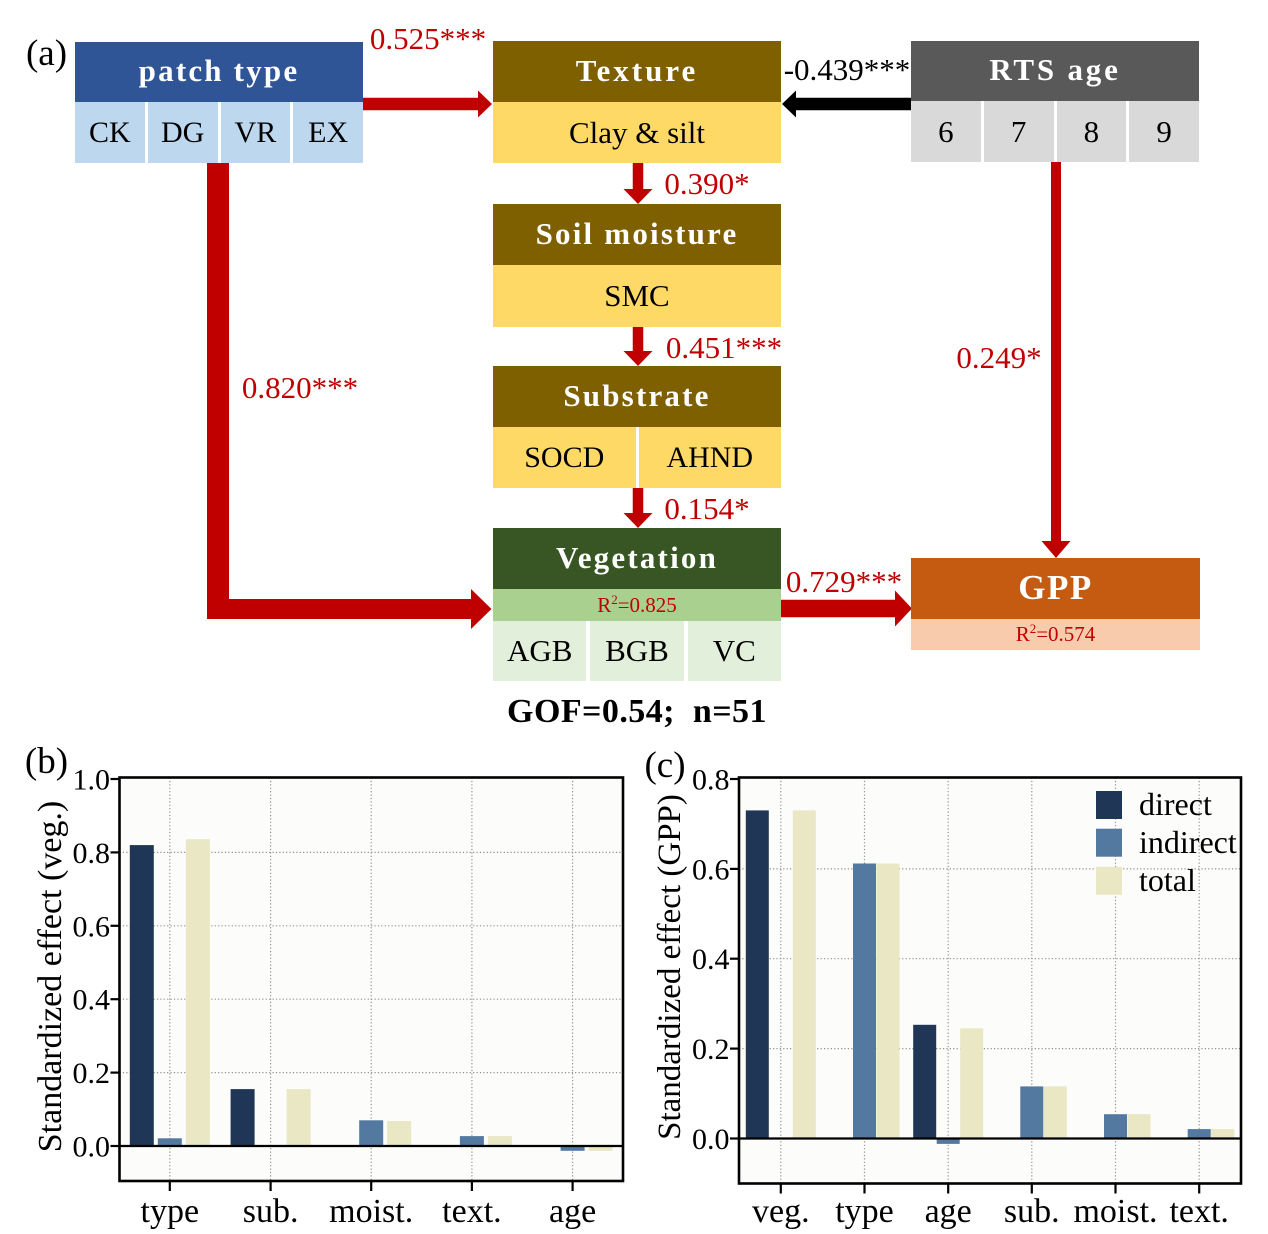 Image resolution: width=1268 pixels, height=1234 pixels. I want to click on svg-text: veg., so click(781, 1211).